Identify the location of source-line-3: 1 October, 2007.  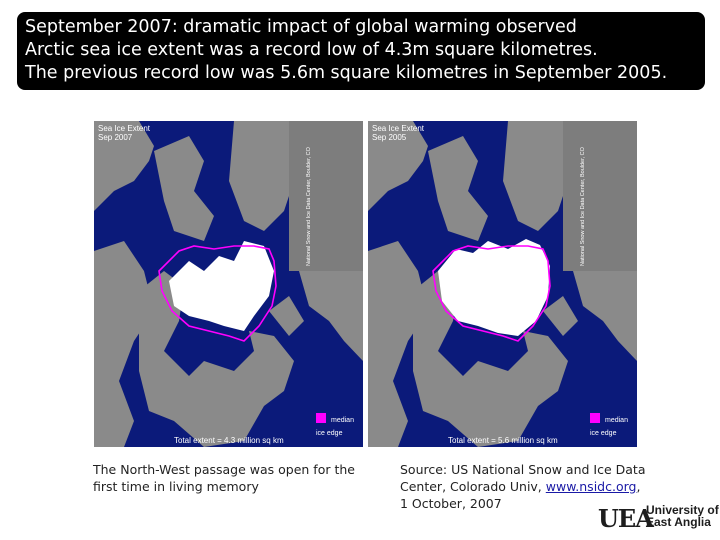
(451, 503).